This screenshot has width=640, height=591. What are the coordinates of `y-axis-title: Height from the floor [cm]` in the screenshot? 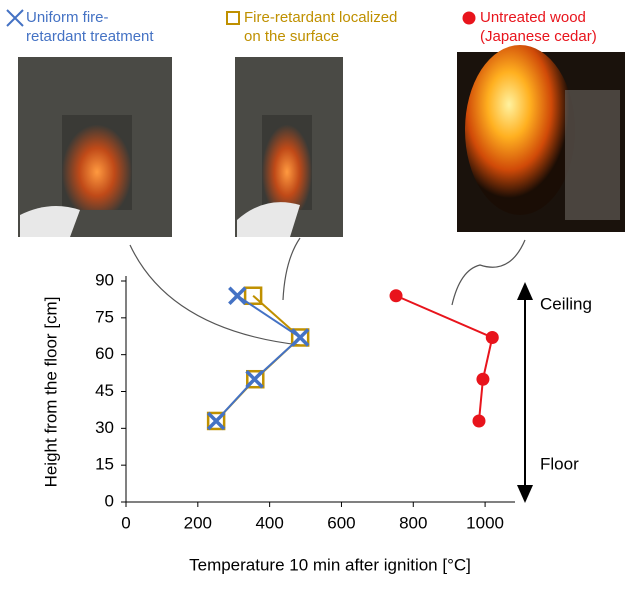 It's located at (50, 392).